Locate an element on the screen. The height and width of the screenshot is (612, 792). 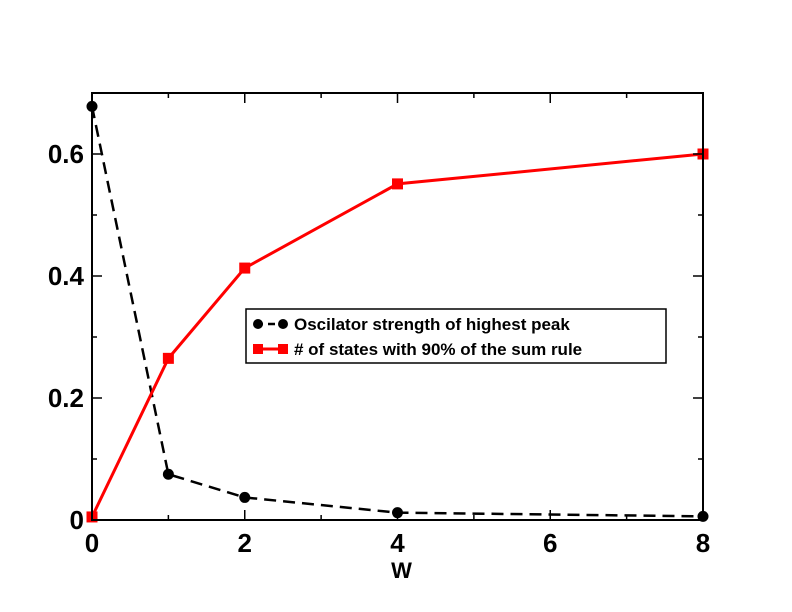
legend-entry: # of states with 90% of the sum rule is located at coordinates (417, 349).